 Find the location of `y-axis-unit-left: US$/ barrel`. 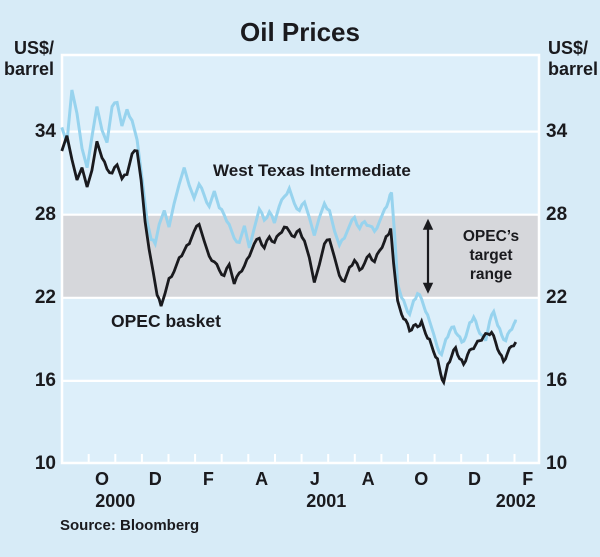

y-axis-unit-left: US$/ barrel is located at coordinates (27, 59).